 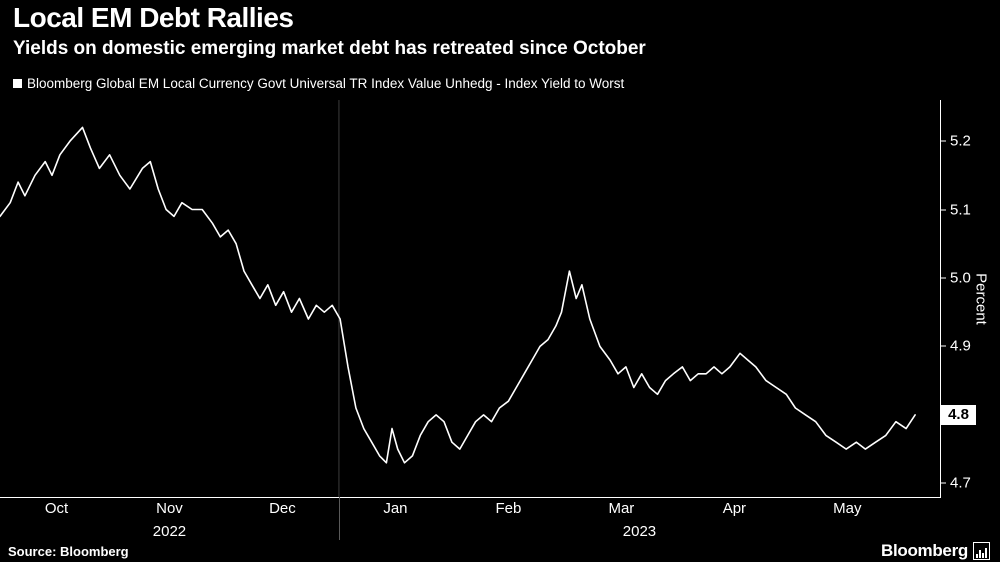 I want to click on x-tick-label: Mar, so click(x=621, y=508).